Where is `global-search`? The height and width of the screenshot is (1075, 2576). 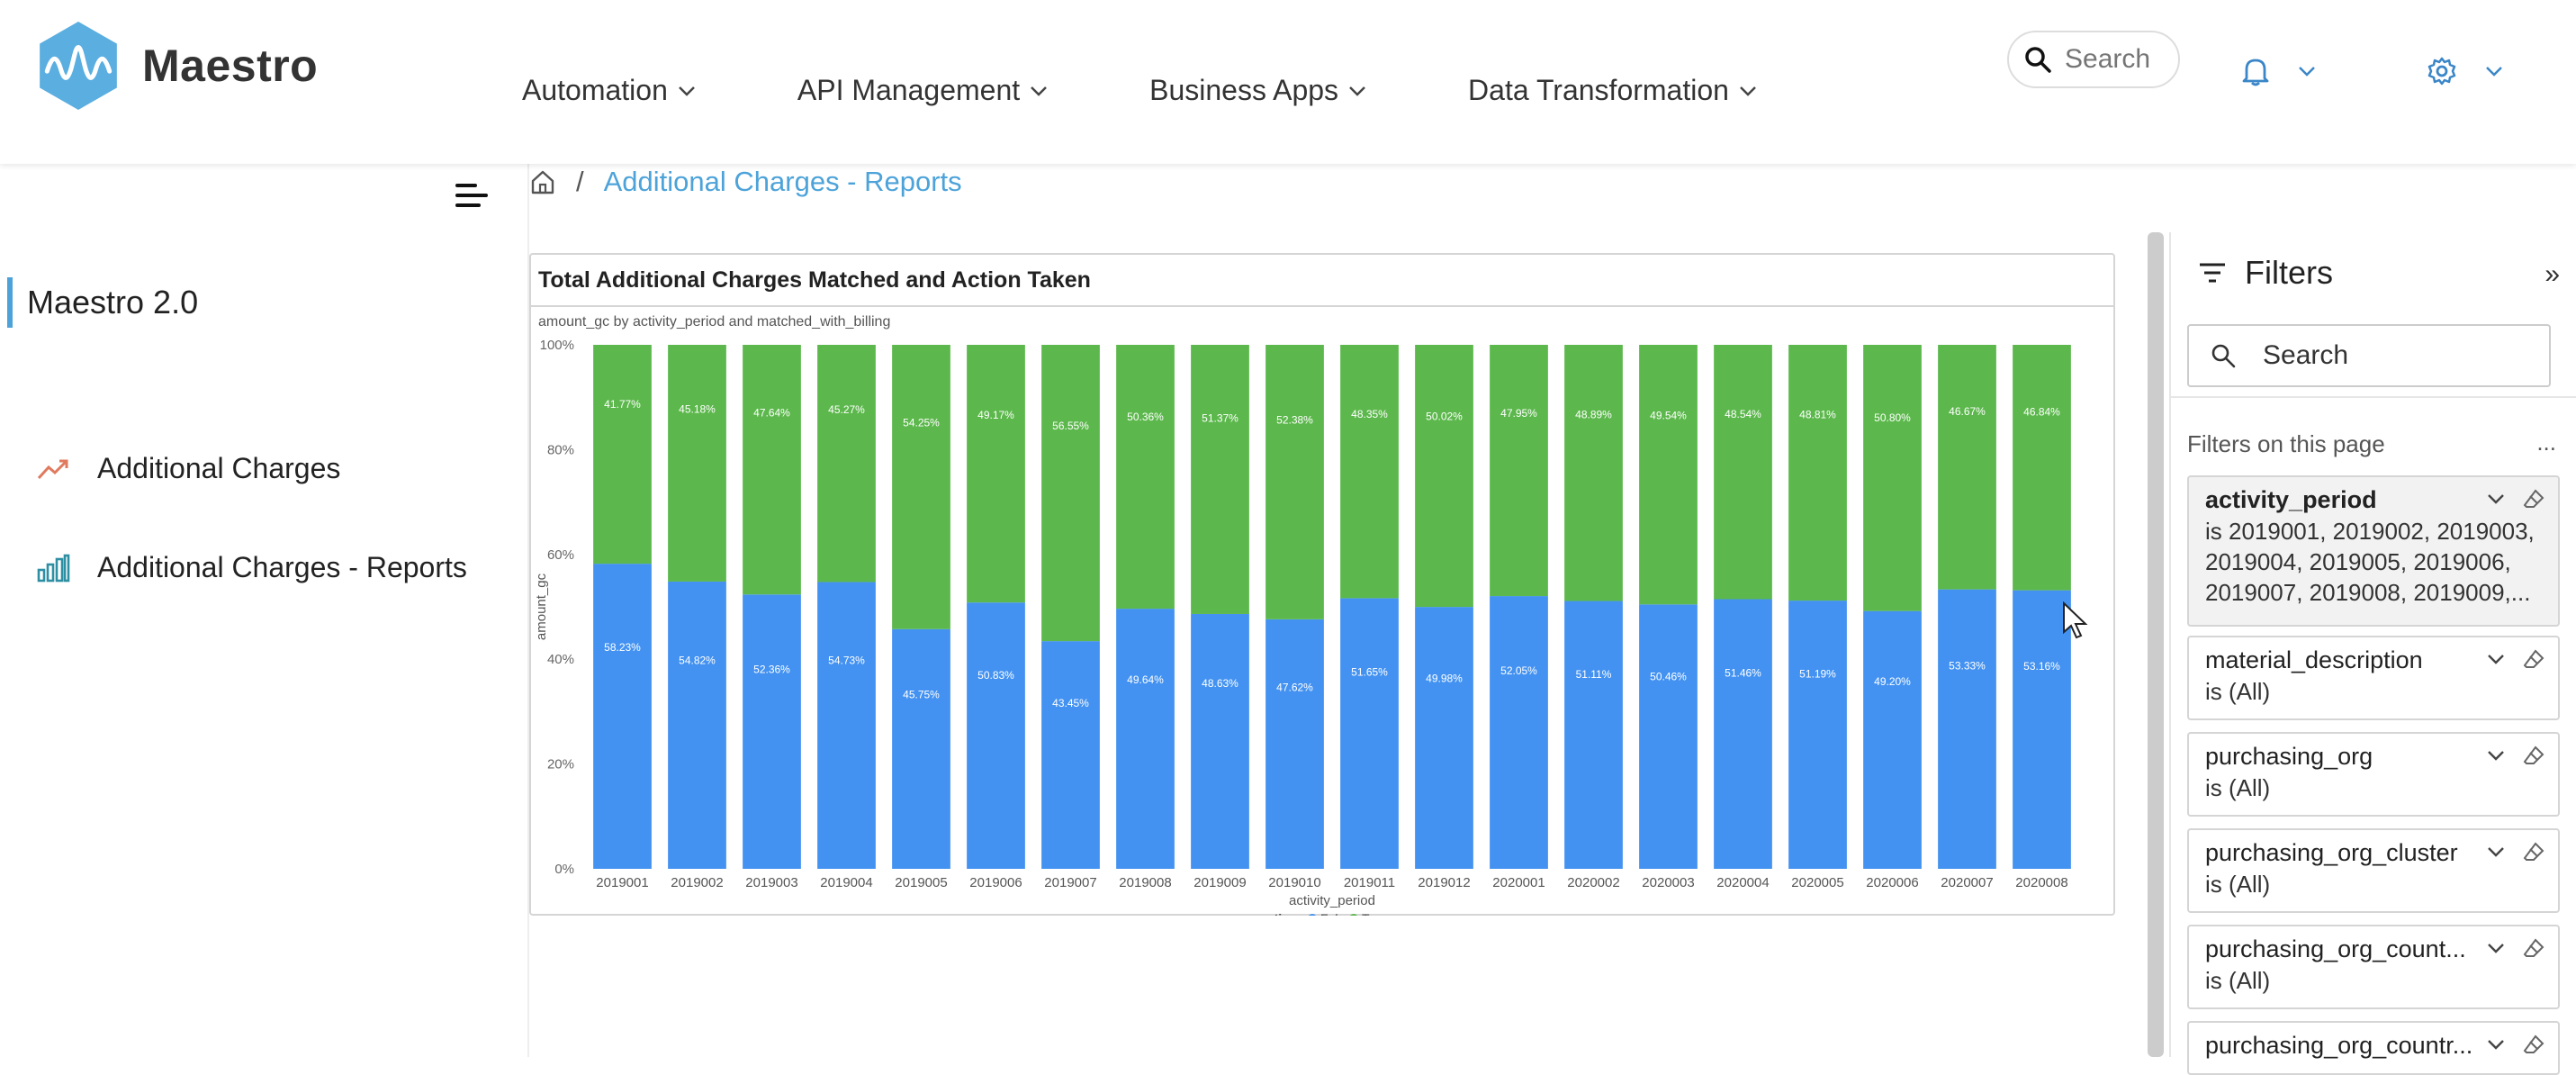
global-search is located at coordinates (2093, 59).